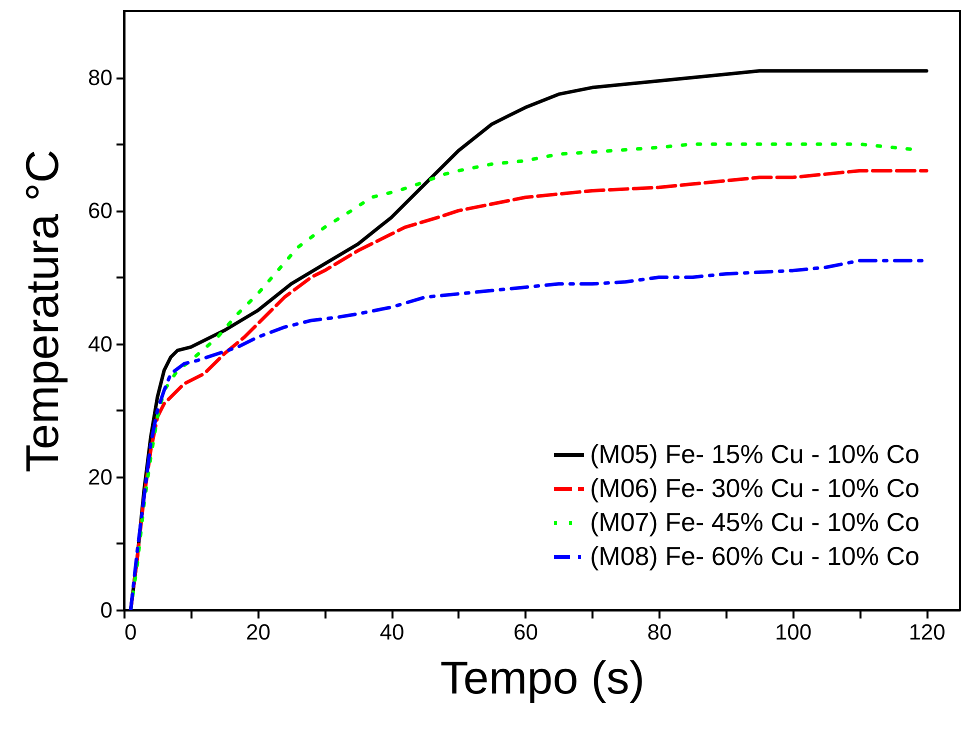  What do you see at coordinates (106, 610) in the screenshot?
I see `y-tick-label: 0` at bounding box center [106, 610].